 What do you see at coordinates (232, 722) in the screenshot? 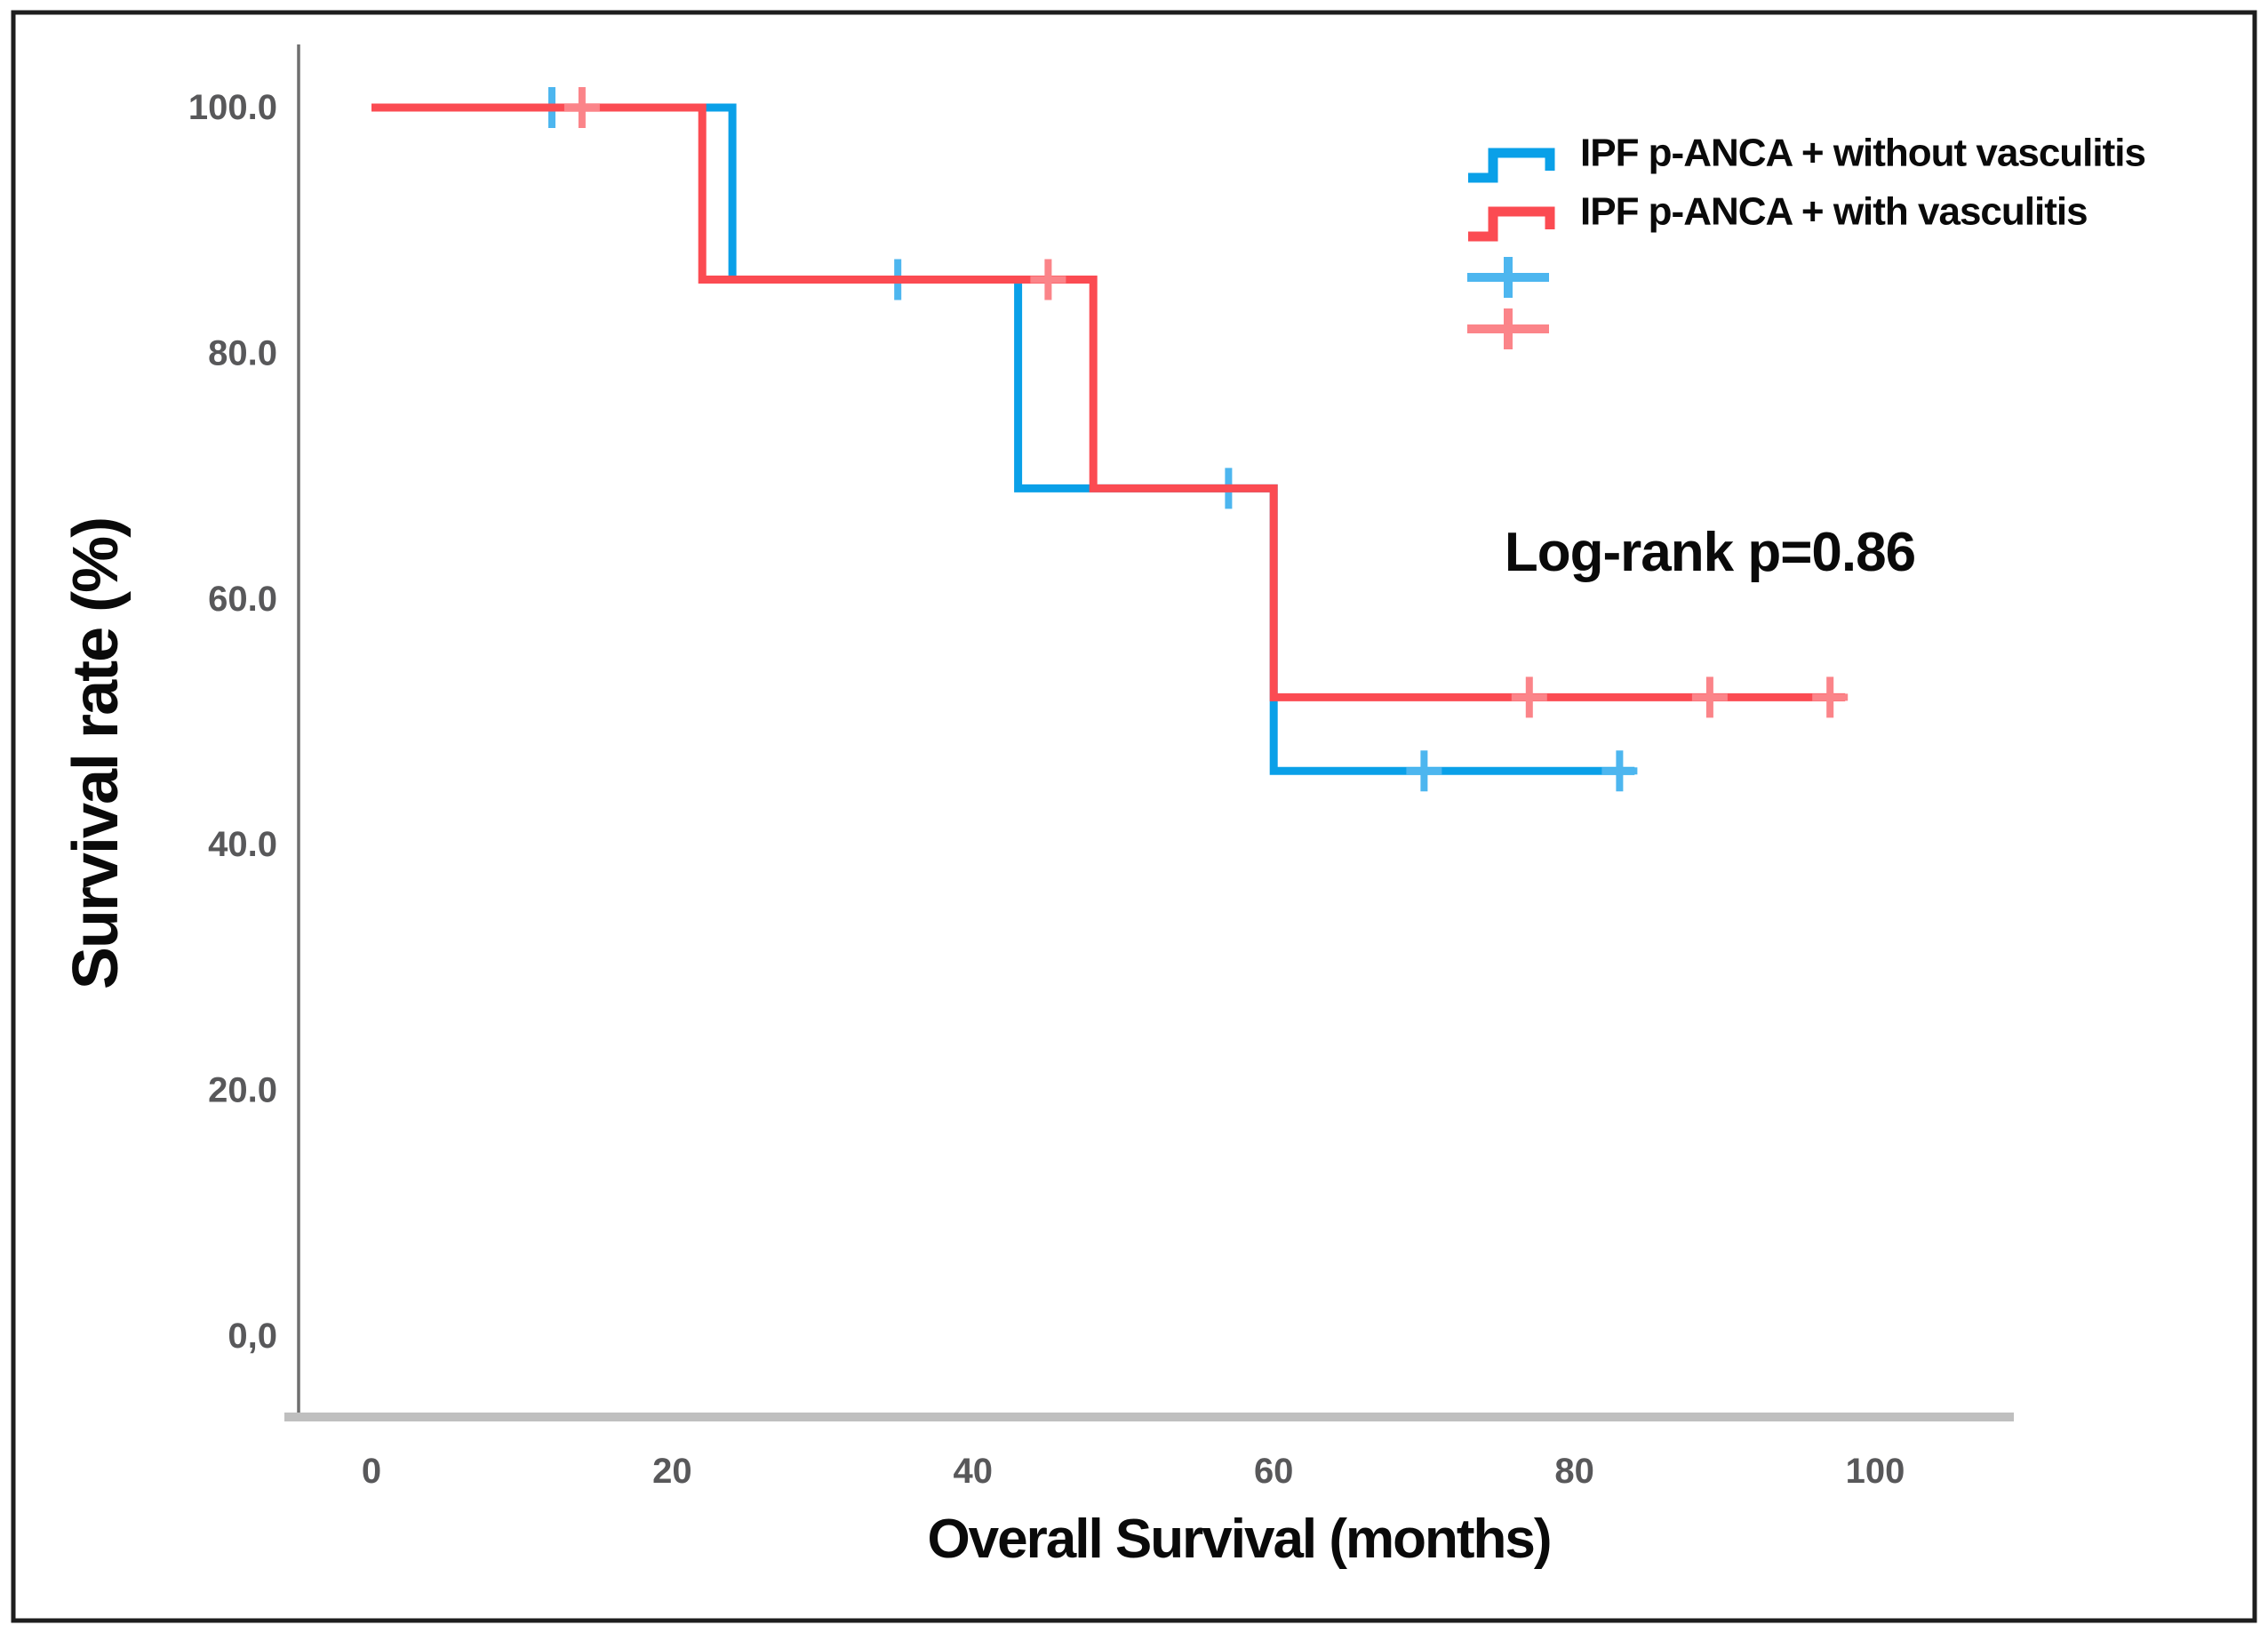
I see `y-axis-tick-labels: 100.0 80.0 60.0 40.0 20.0 0,0` at bounding box center [232, 722].